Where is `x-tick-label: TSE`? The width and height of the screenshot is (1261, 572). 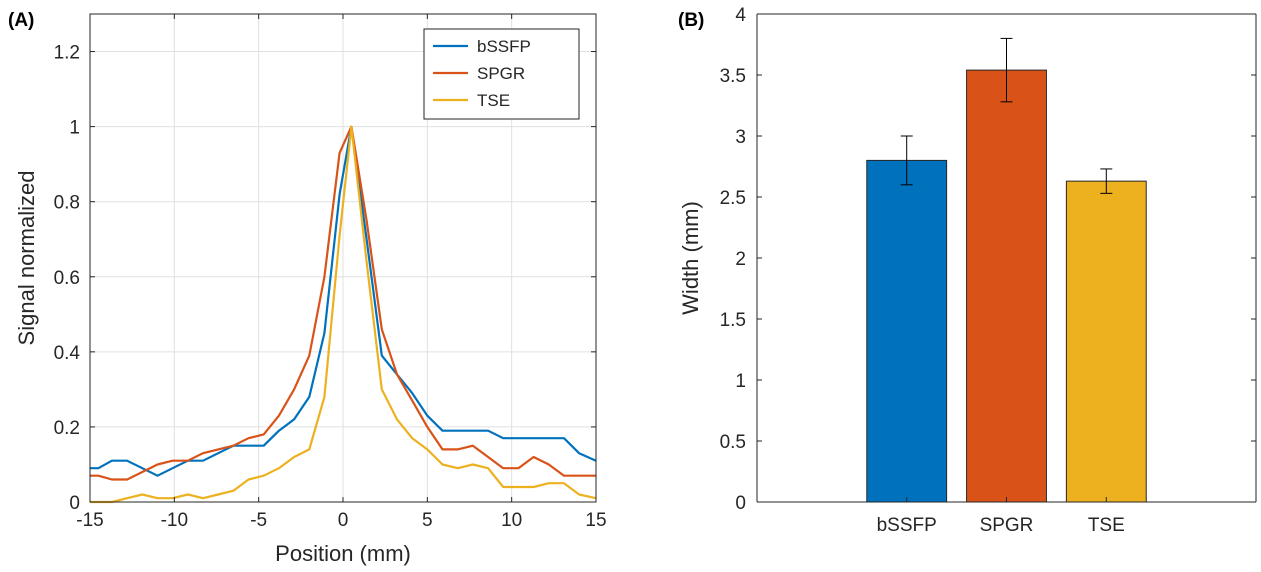 x-tick-label: TSE is located at coordinates (1106, 525).